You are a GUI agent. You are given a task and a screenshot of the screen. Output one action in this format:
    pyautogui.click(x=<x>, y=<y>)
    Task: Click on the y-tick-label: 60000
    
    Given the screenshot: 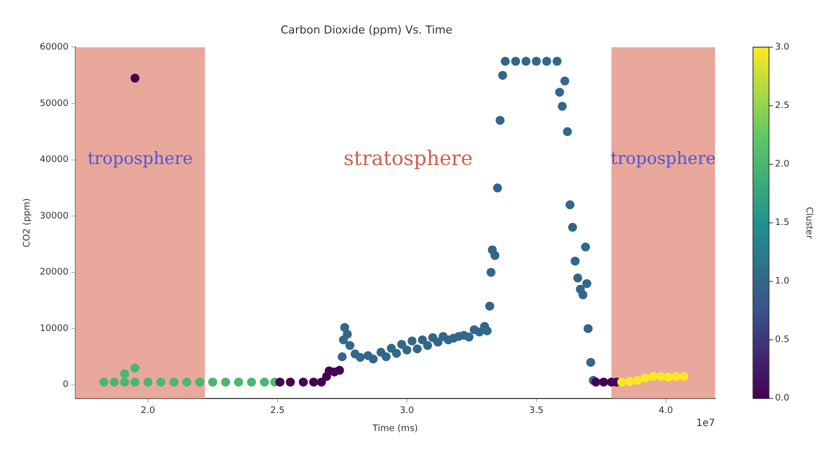 What is the action you would take?
    pyautogui.click(x=54, y=47)
    